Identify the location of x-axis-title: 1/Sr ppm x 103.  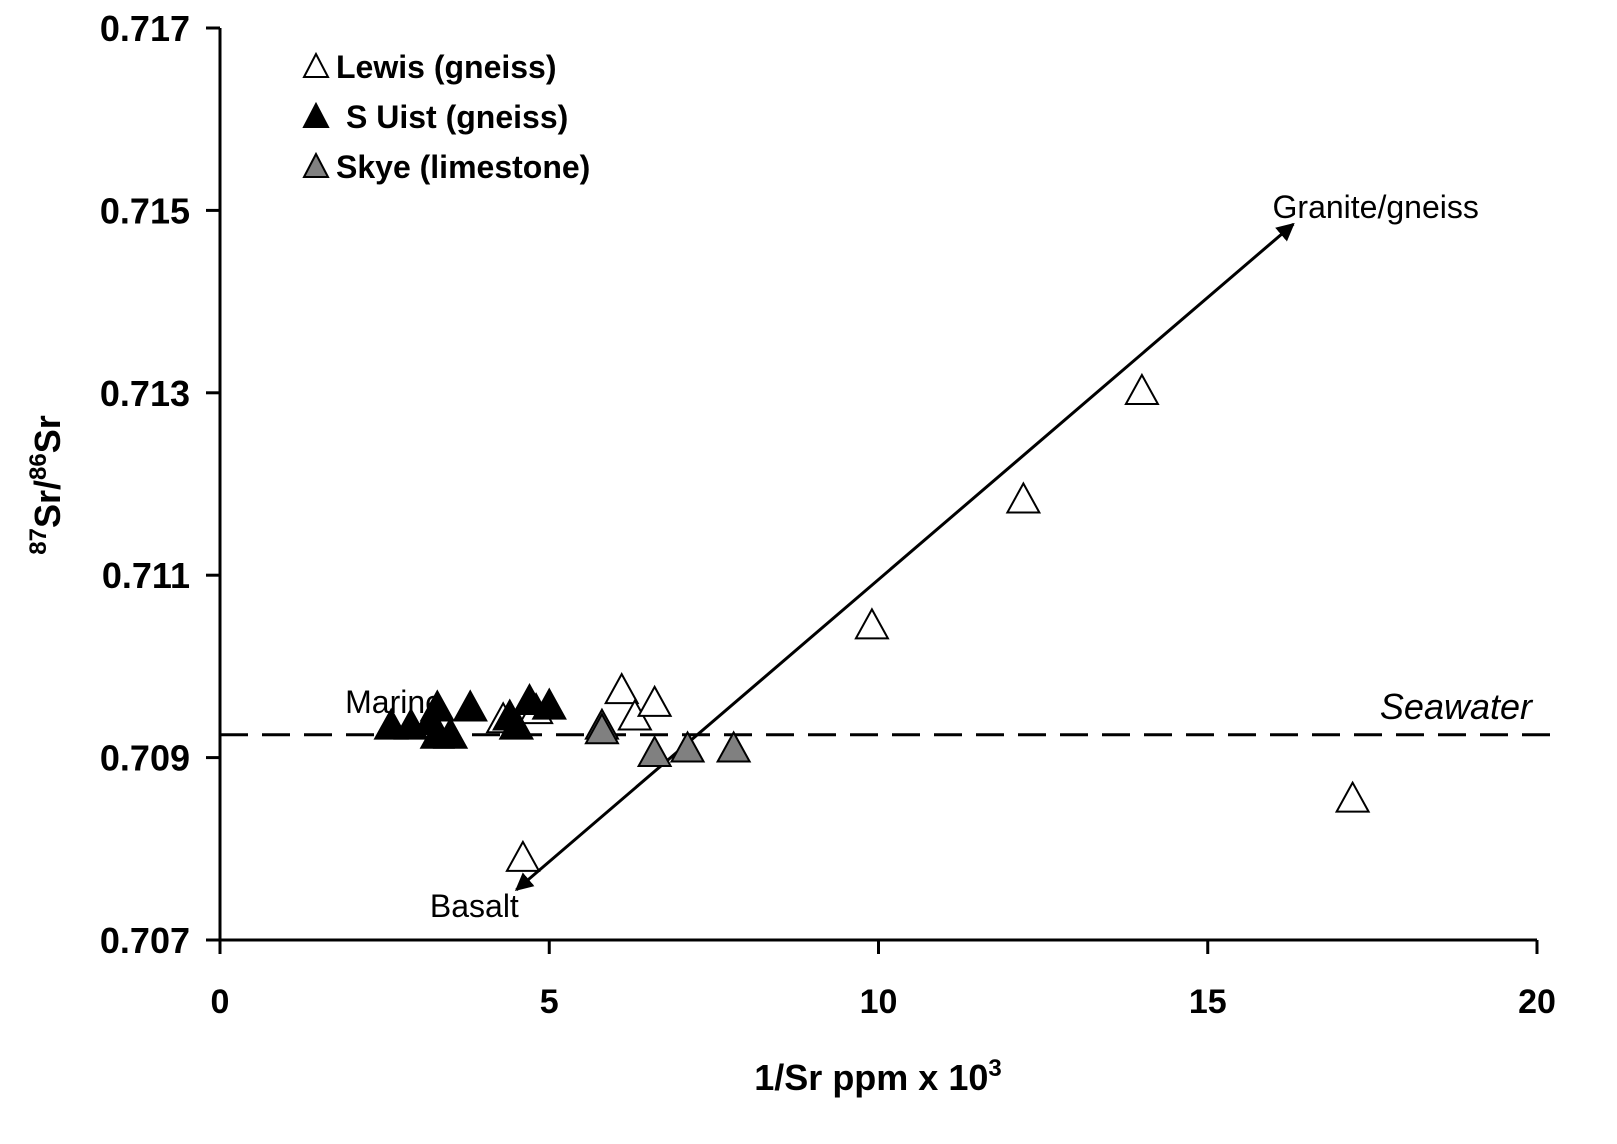
(877, 1076).